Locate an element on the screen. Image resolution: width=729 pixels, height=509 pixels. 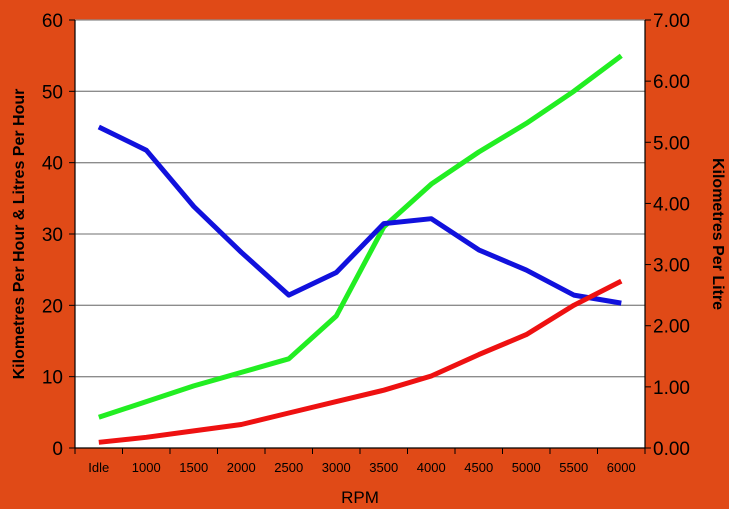
x-tick-label: 6000 is located at coordinates (621, 467).